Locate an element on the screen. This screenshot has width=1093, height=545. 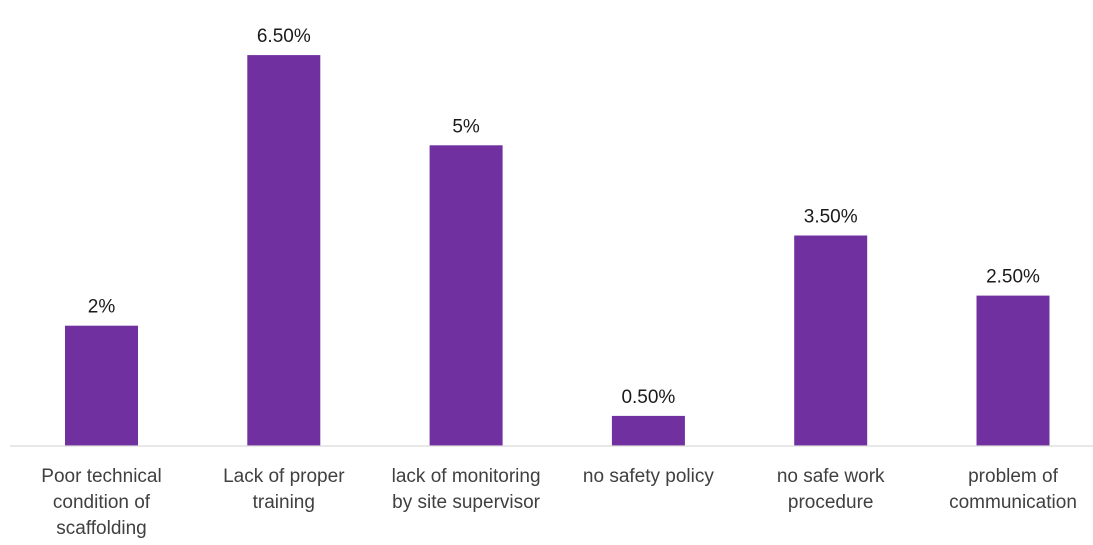
category-label-1: Lack of proper training is located at coordinates (284, 489).